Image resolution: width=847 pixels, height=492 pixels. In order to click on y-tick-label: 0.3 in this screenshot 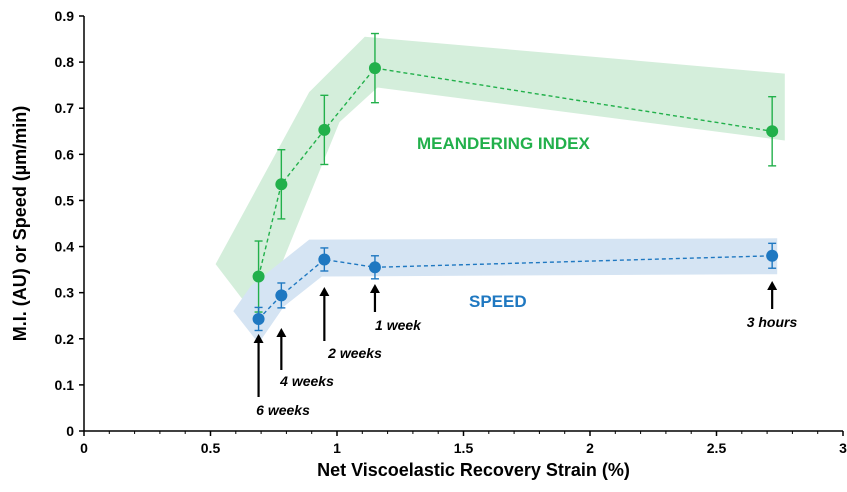, I will do `click(65, 293)`.